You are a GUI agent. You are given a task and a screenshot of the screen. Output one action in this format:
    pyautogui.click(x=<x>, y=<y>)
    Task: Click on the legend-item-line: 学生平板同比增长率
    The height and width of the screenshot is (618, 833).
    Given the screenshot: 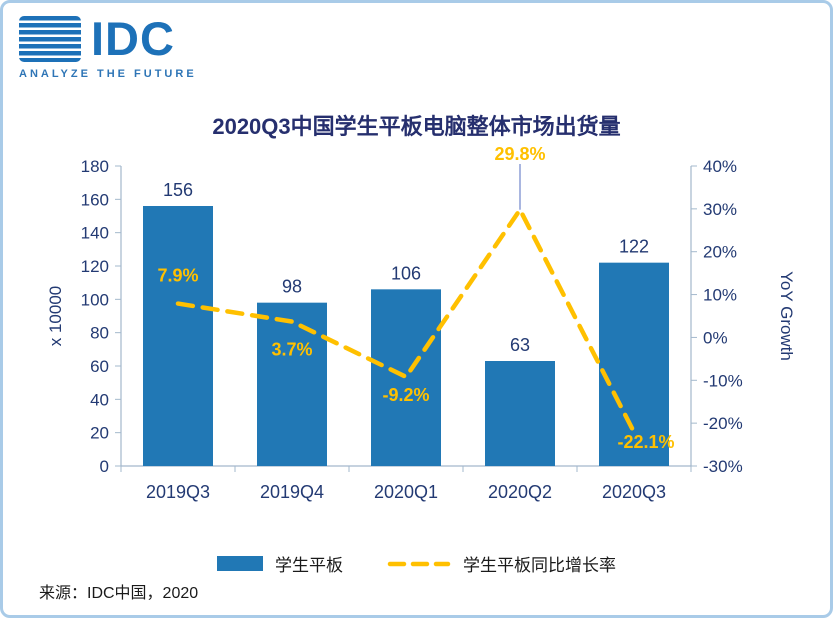 What is the action you would take?
    pyautogui.click(x=501, y=563)
    